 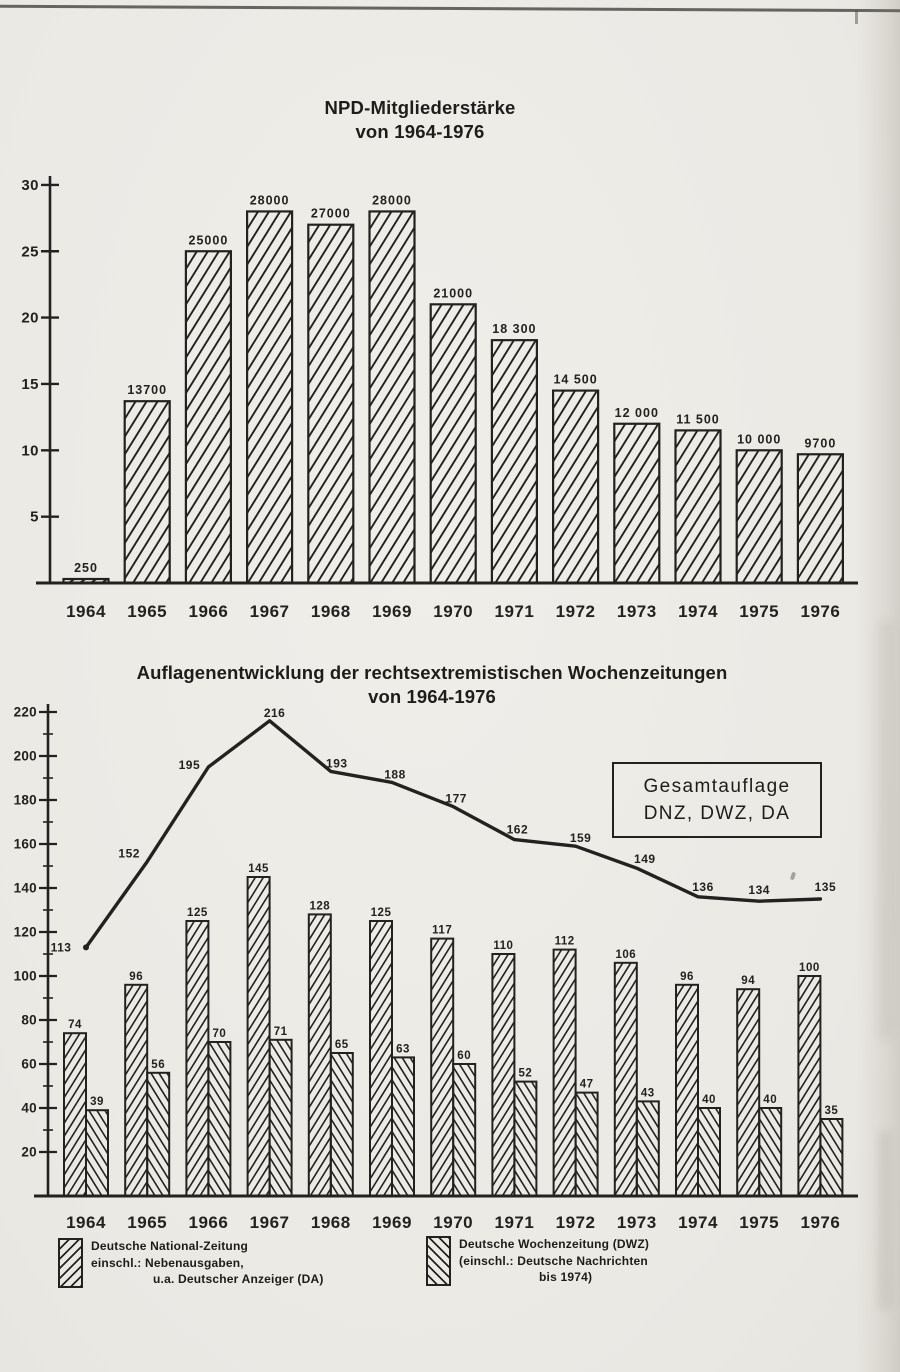 I want to click on line-value-label: 136, so click(x=703, y=887).